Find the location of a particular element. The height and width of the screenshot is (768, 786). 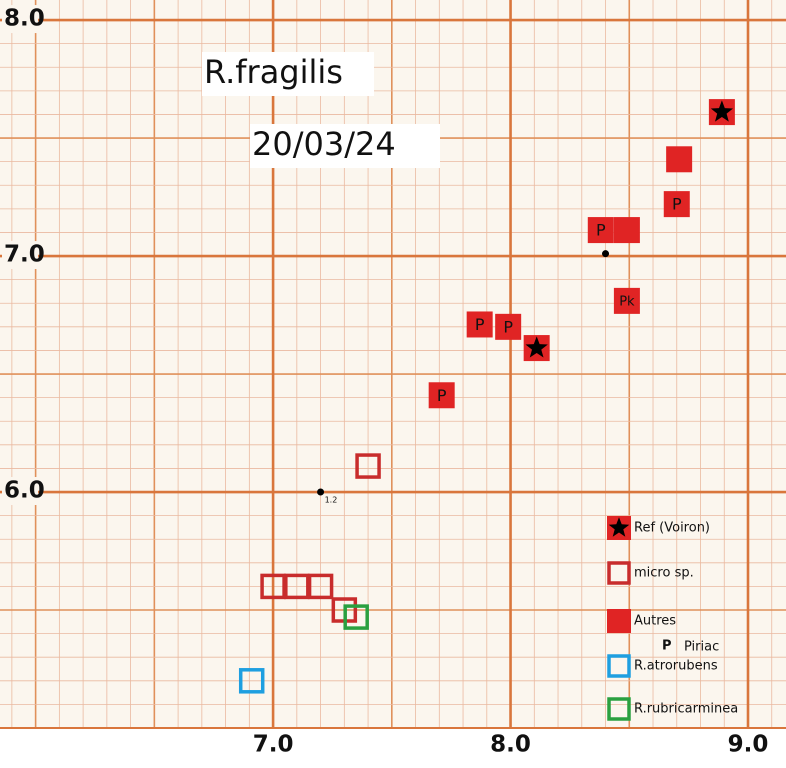

y-tick-label: 8.0 is located at coordinates (24, 19).